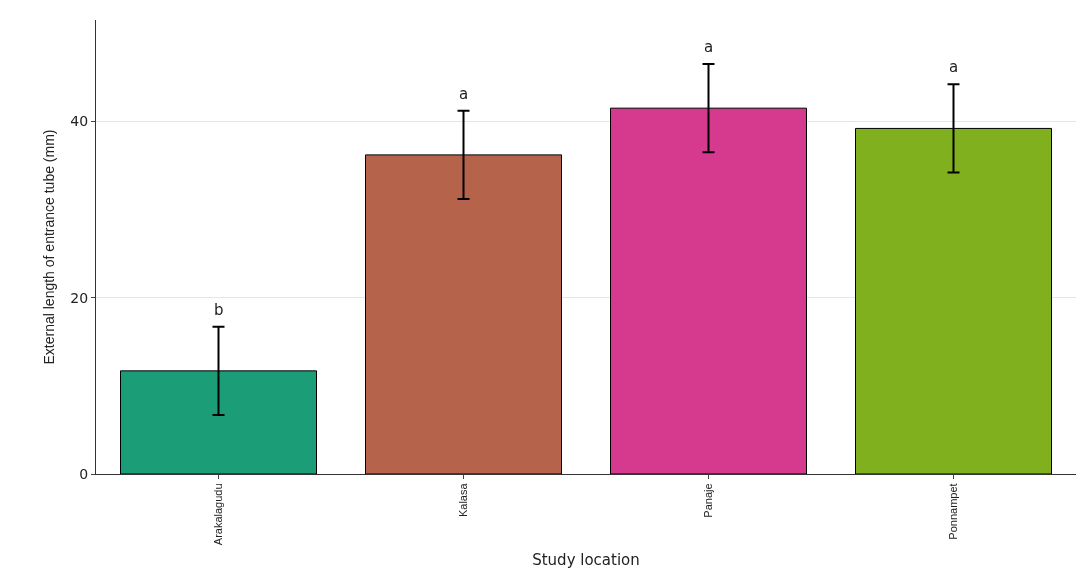 This screenshot has width=1081, height=588. I want to click on x-tick-label: Kalasa, so click(463, 500).